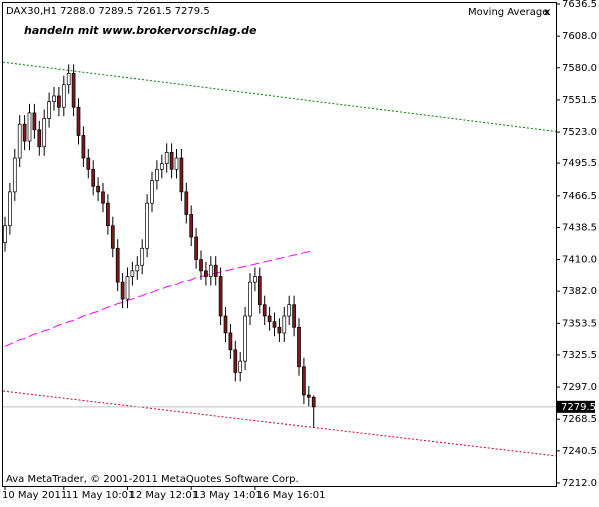 This screenshot has width=599, height=507. I want to click on annotation: handeln mit www.brokervorschlag.de, so click(140, 30).